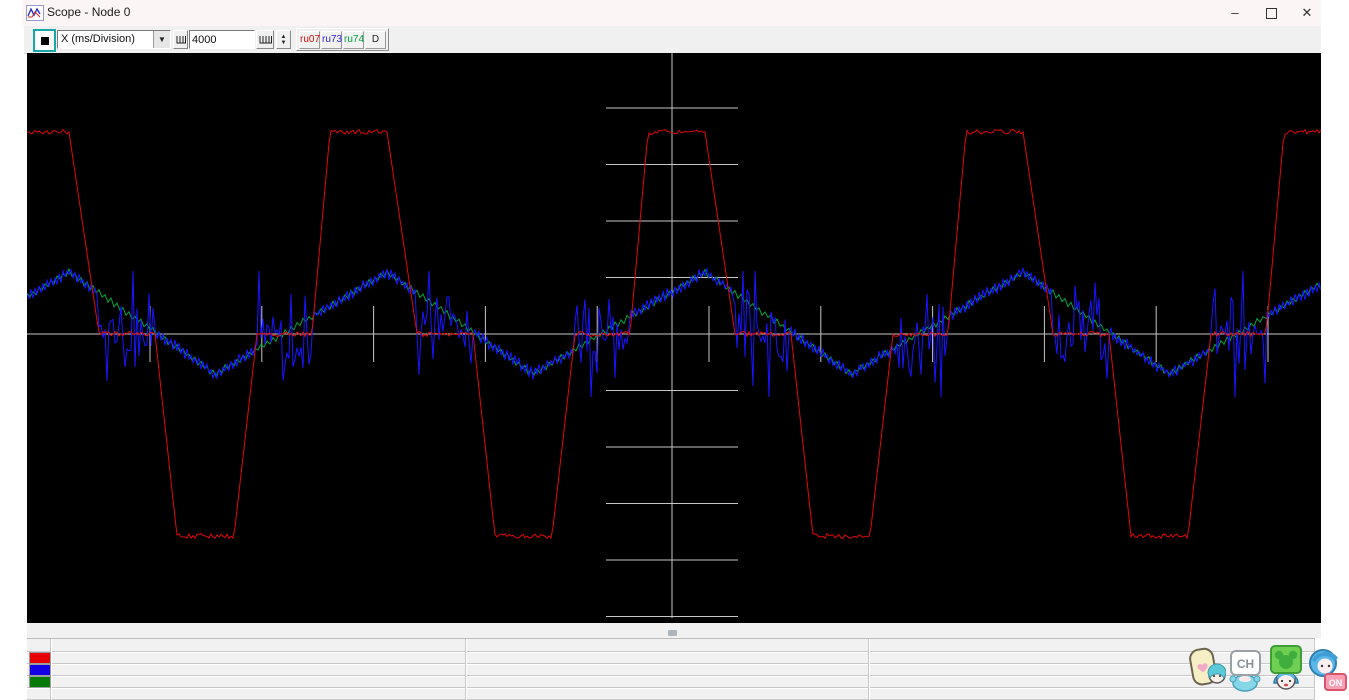 Image resolution: width=1349 pixels, height=700 pixels. What do you see at coordinates (671, 13) in the screenshot?
I see `titlebar: Scope - Node 0 – ✕` at bounding box center [671, 13].